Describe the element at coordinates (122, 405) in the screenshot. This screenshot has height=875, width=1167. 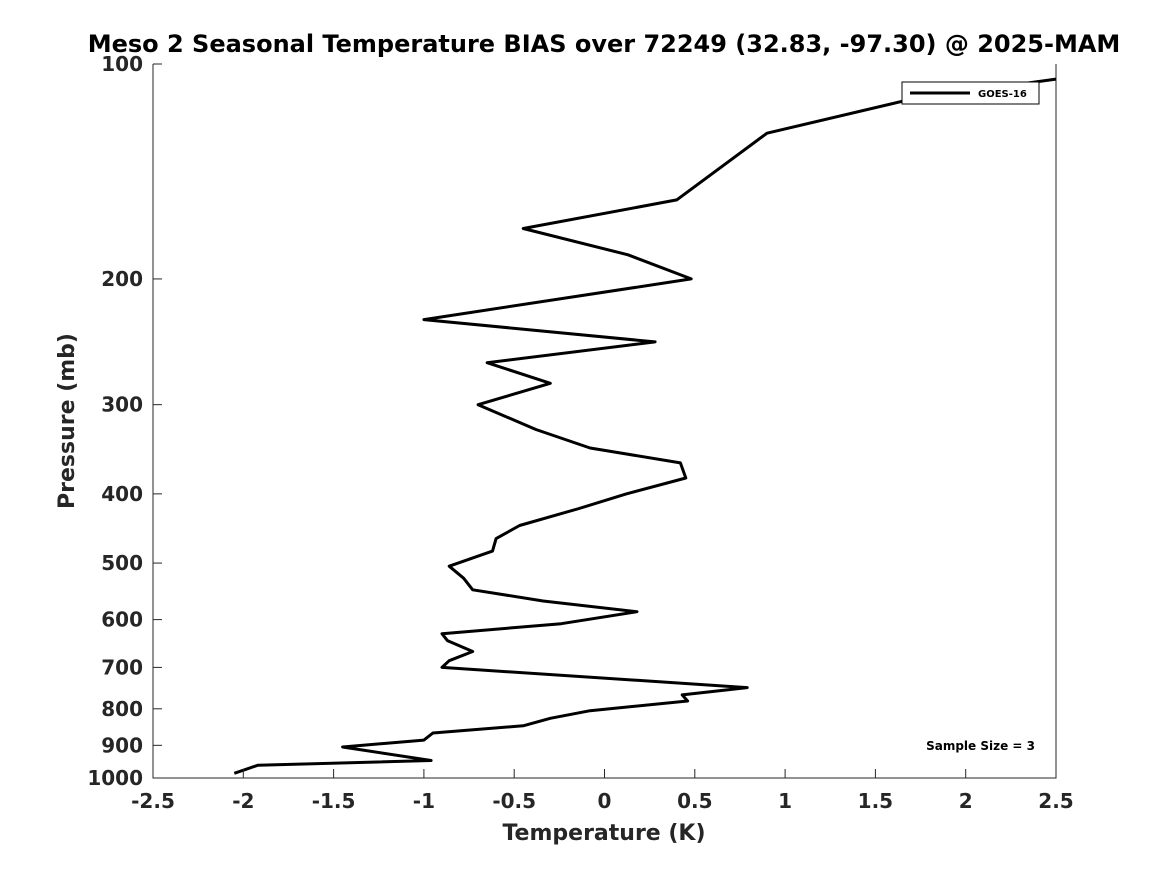
I see `y-tick-label: 300` at that location.